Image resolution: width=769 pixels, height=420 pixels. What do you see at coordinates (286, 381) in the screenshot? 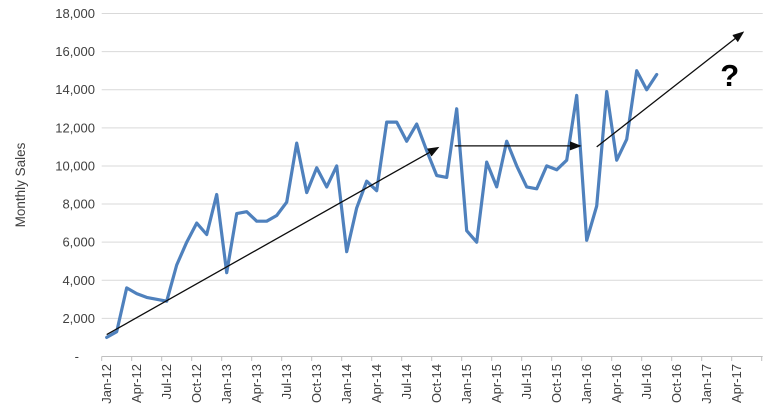
I see `x-tick-label: Jul-13` at bounding box center [286, 381].